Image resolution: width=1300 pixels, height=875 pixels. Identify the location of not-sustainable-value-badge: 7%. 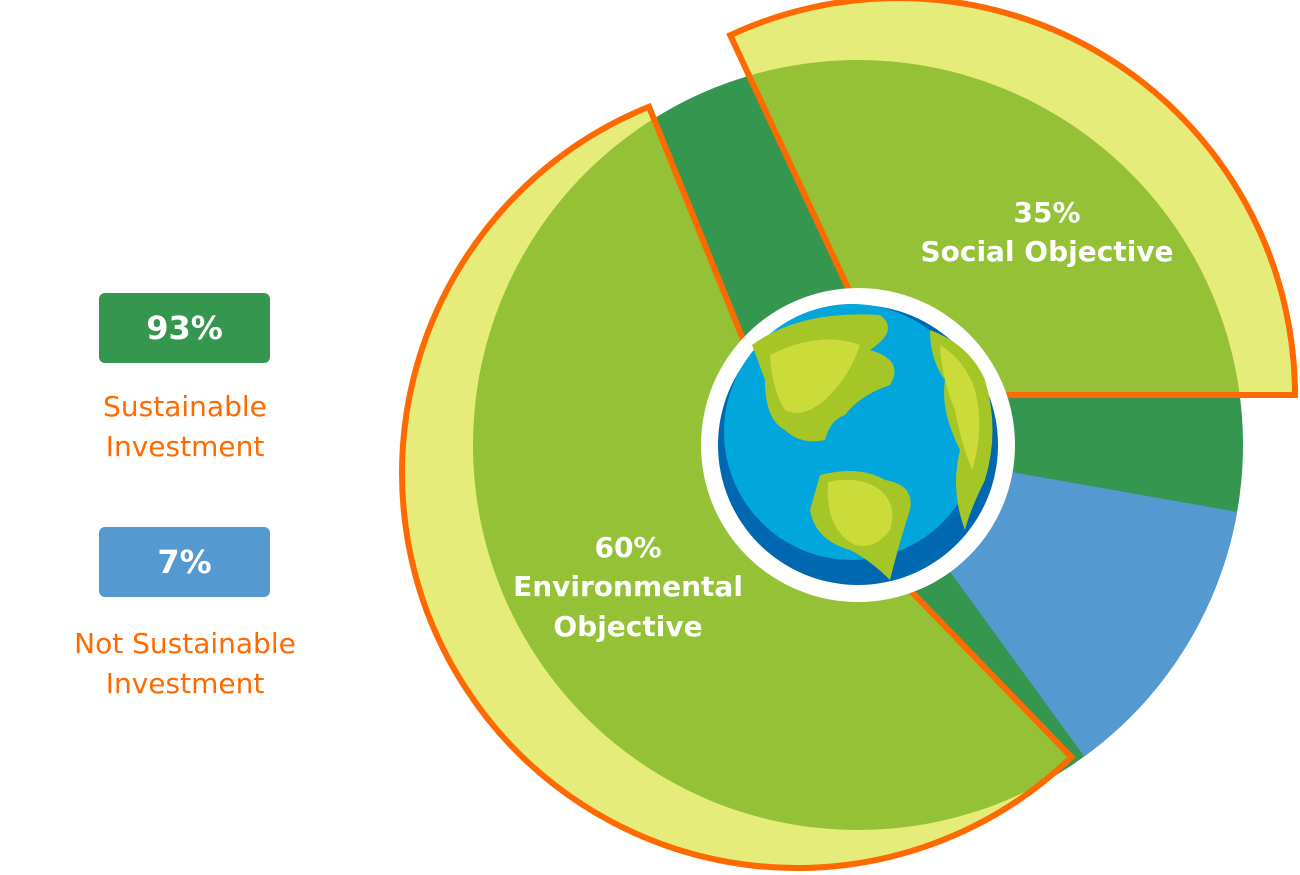
(184, 562).